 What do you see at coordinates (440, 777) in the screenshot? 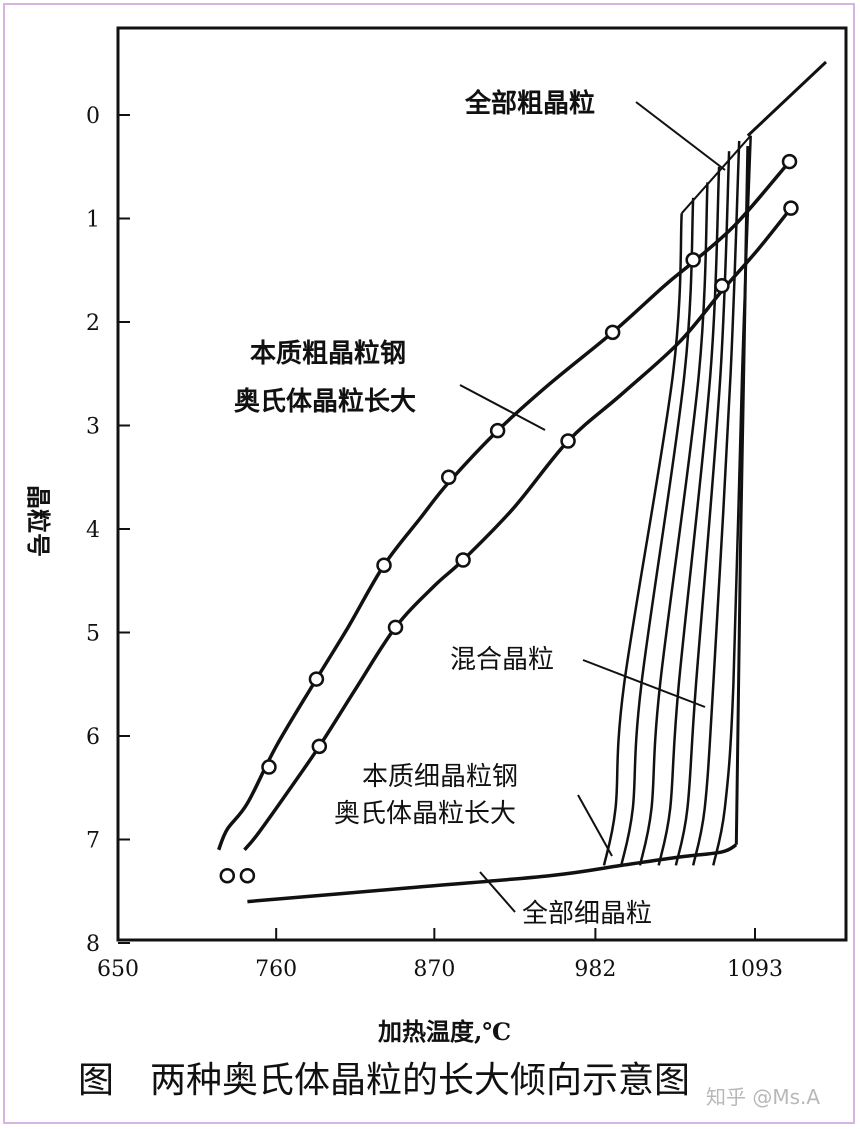
I see `annot-fine-steel-1: 本质细晶粒钢` at bounding box center [440, 777].